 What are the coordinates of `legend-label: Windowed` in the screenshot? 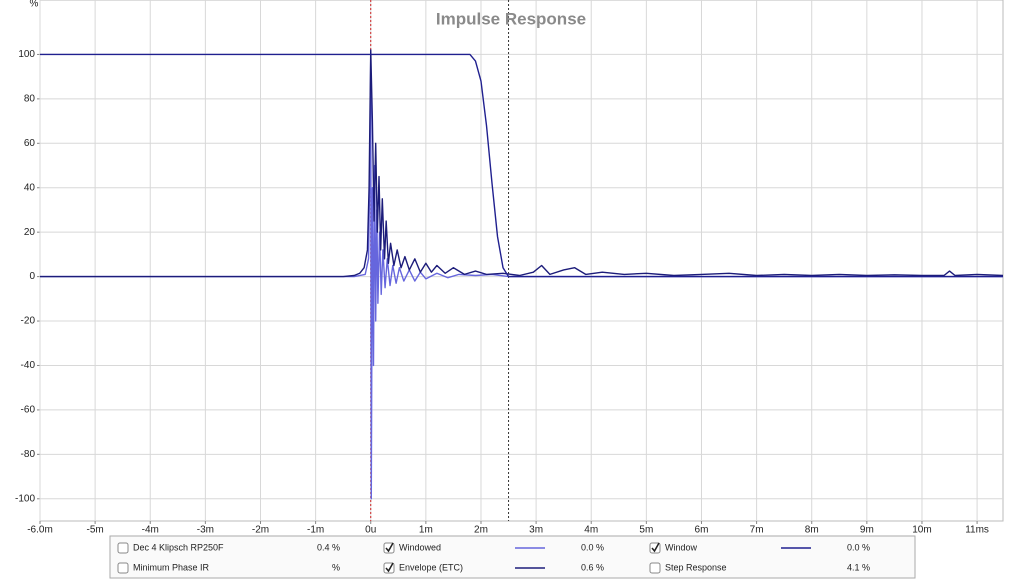 It's located at (420, 547).